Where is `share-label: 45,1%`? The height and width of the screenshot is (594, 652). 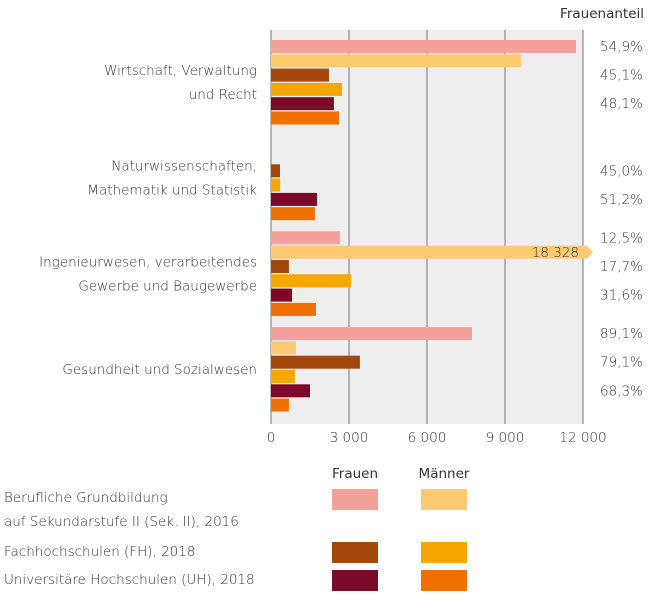 share-label: 45,1% is located at coordinates (621, 76).